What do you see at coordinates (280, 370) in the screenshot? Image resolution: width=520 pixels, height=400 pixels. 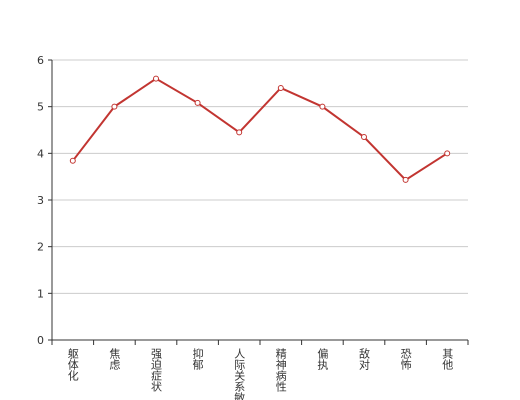 I see `x-tick-label: 精神病性` at bounding box center [280, 370].